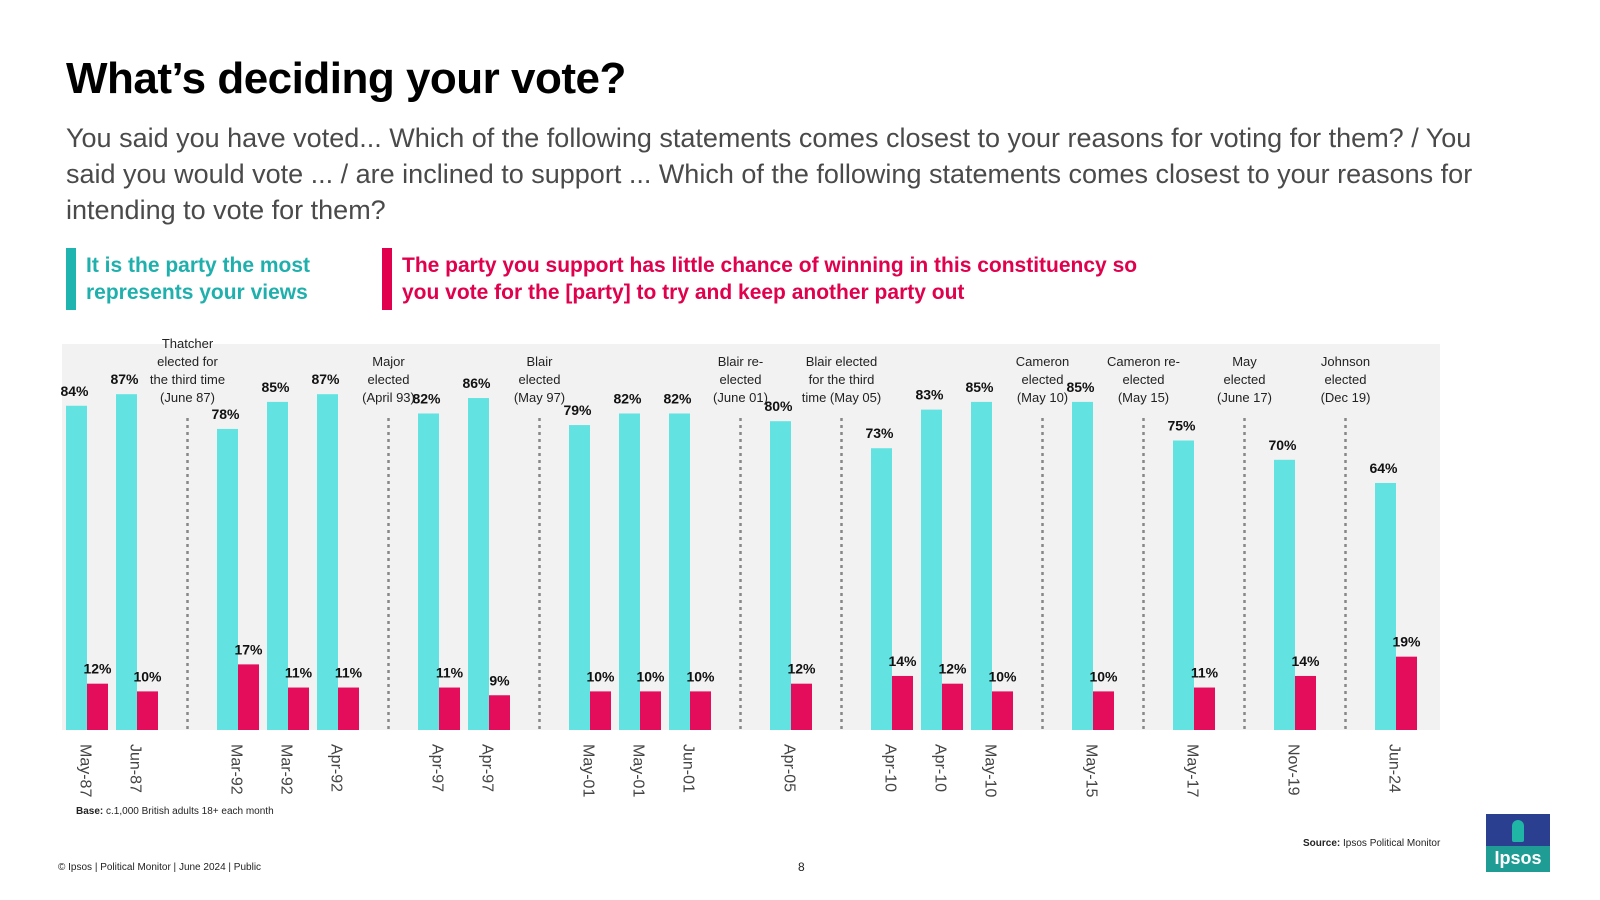  Describe the element at coordinates (1192, 770) in the screenshot. I see `x-tick-label: May-17` at that location.